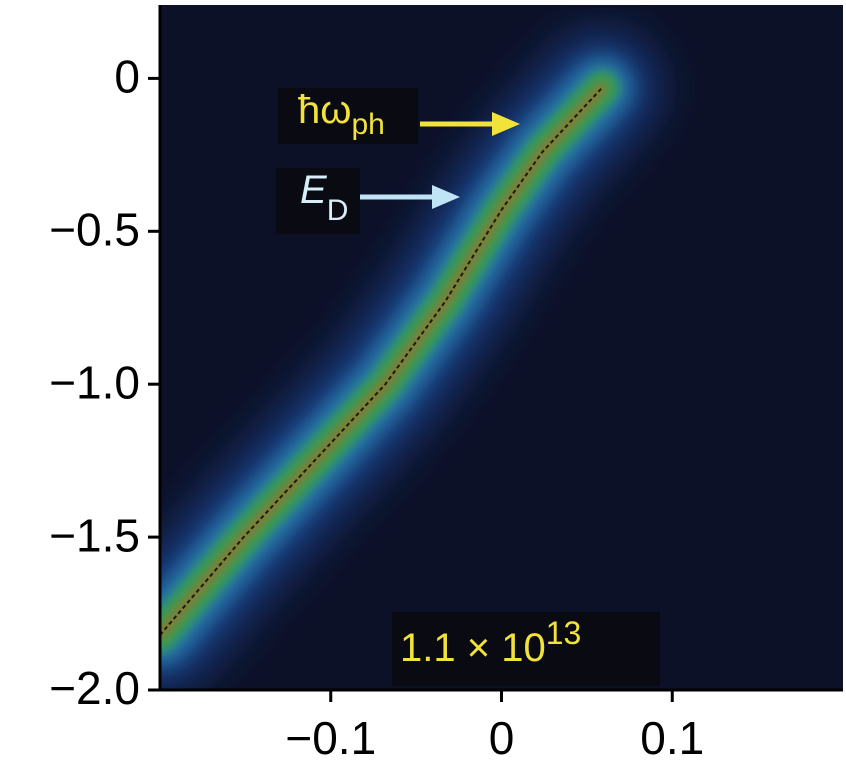  Describe the element at coordinates (94, 382) in the screenshot. I see `y-tick-label: −1.0` at that location.